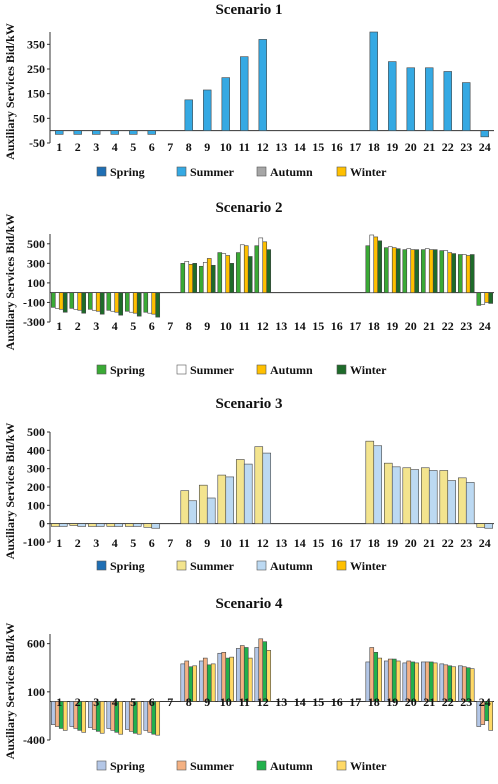 This screenshot has height=784, width=498. I want to click on y-tick-label: 100, so click(36, 505).